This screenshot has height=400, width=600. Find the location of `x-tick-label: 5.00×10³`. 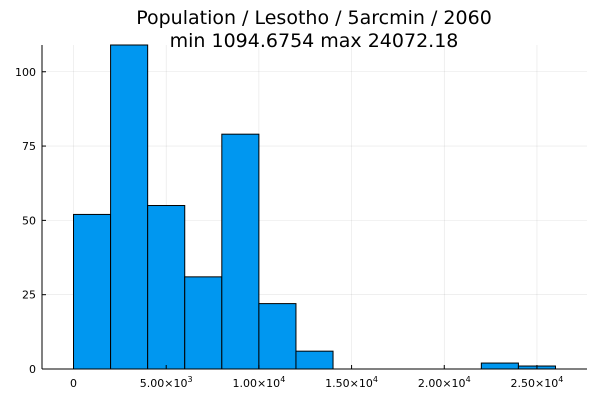

x-tick-label: 5.00×10³ is located at coordinates (166, 382).